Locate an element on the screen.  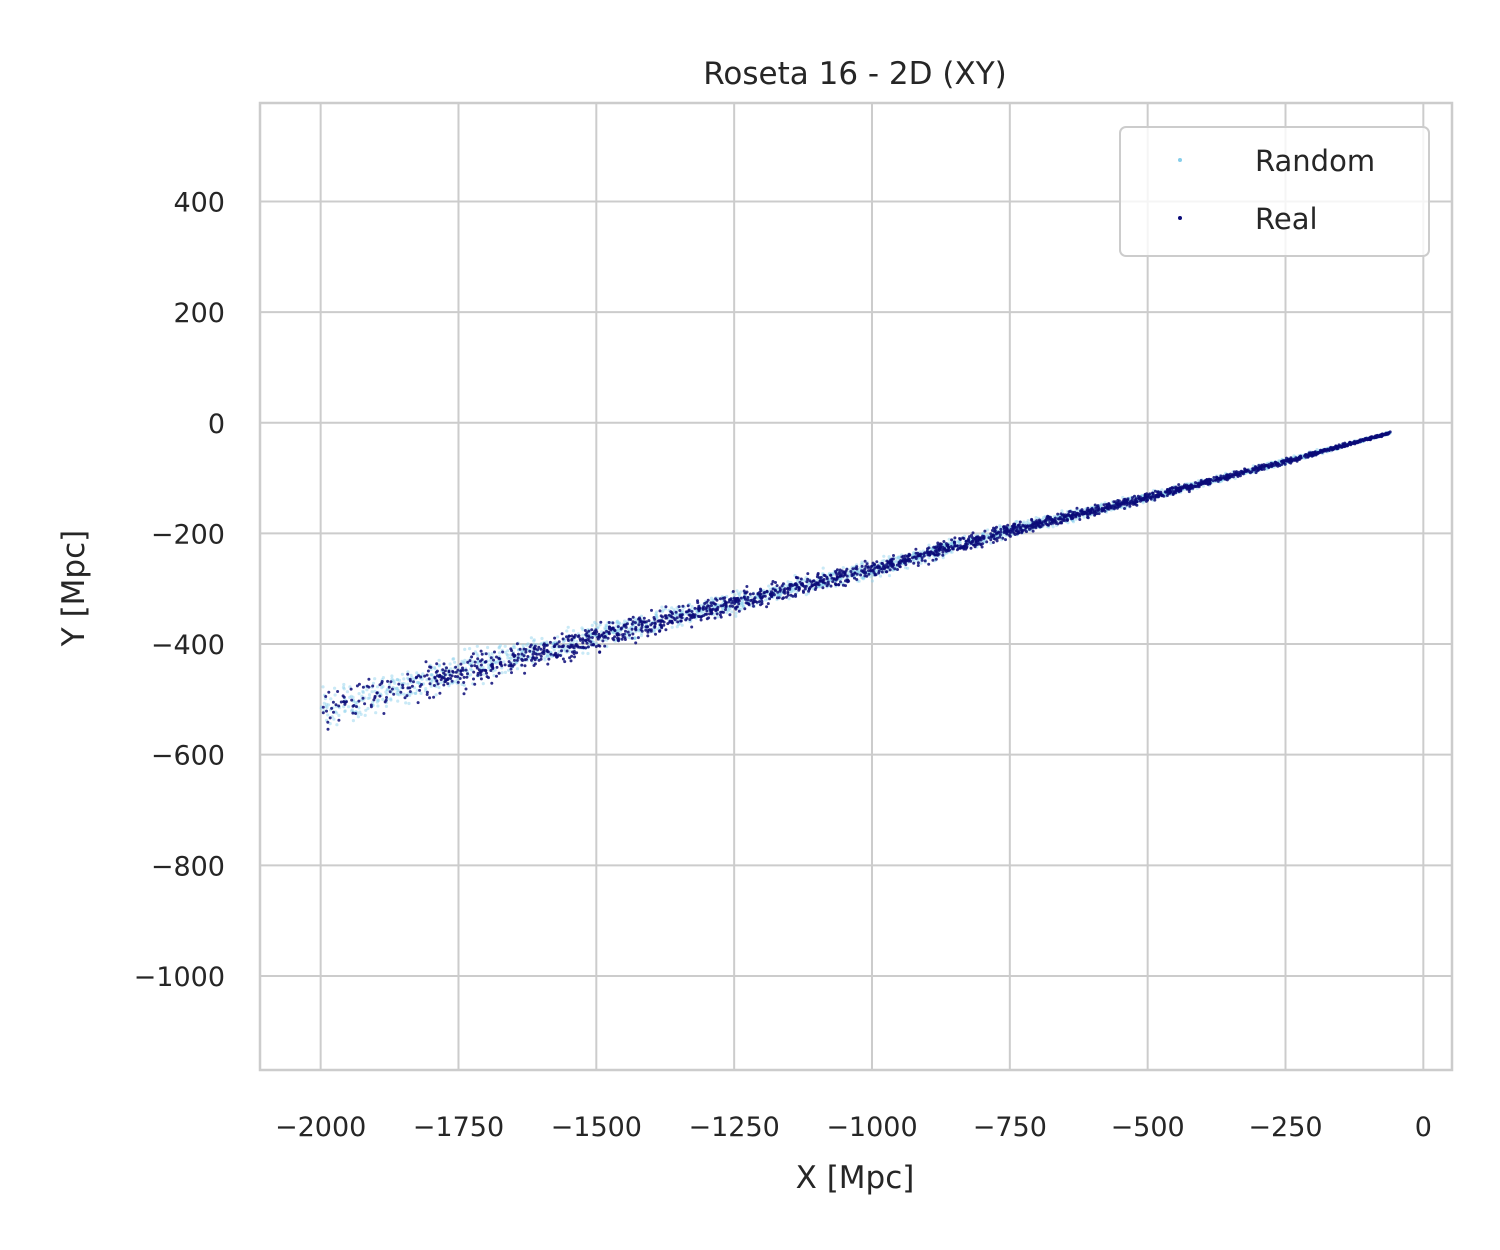
y-tick-label: −1000 is located at coordinates (179, 977).